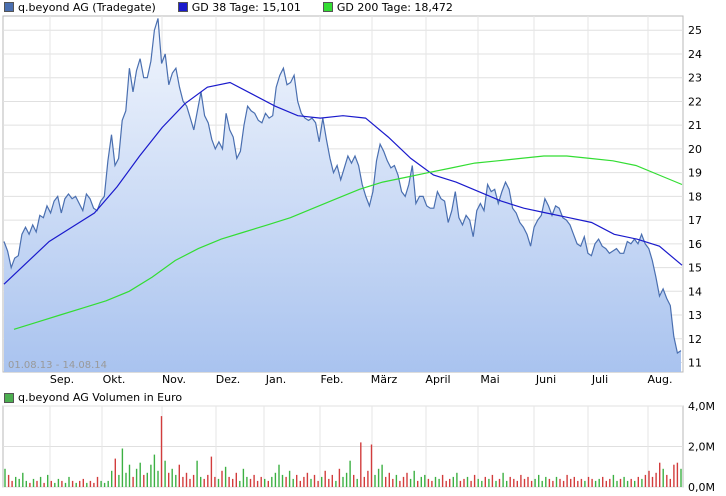 The height and width of the screenshot is (496, 726). I want to click on x-tick-label: Mai, so click(489, 379).